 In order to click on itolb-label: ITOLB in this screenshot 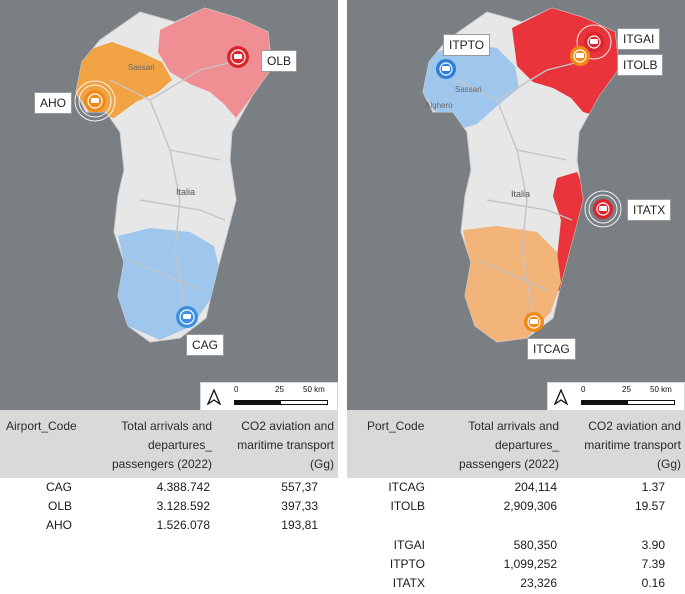, I will do `click(640, 65)`.